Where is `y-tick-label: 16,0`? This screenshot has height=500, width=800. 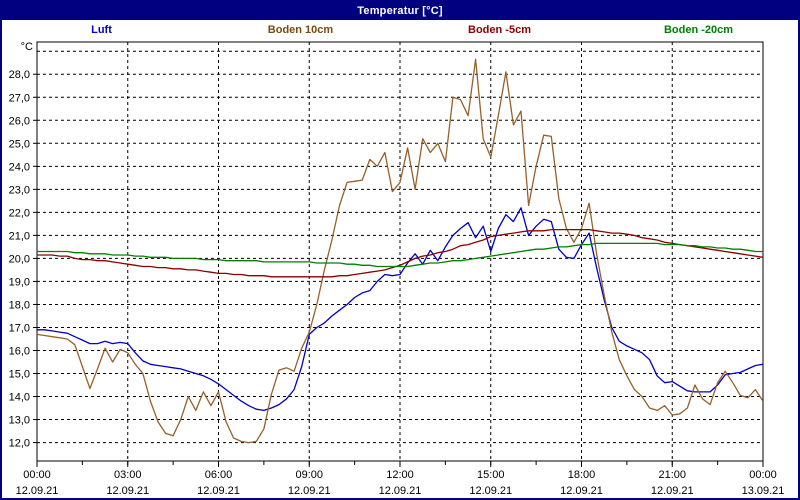
y-tick-label: 16,0 is located at coordinates (19, 351).